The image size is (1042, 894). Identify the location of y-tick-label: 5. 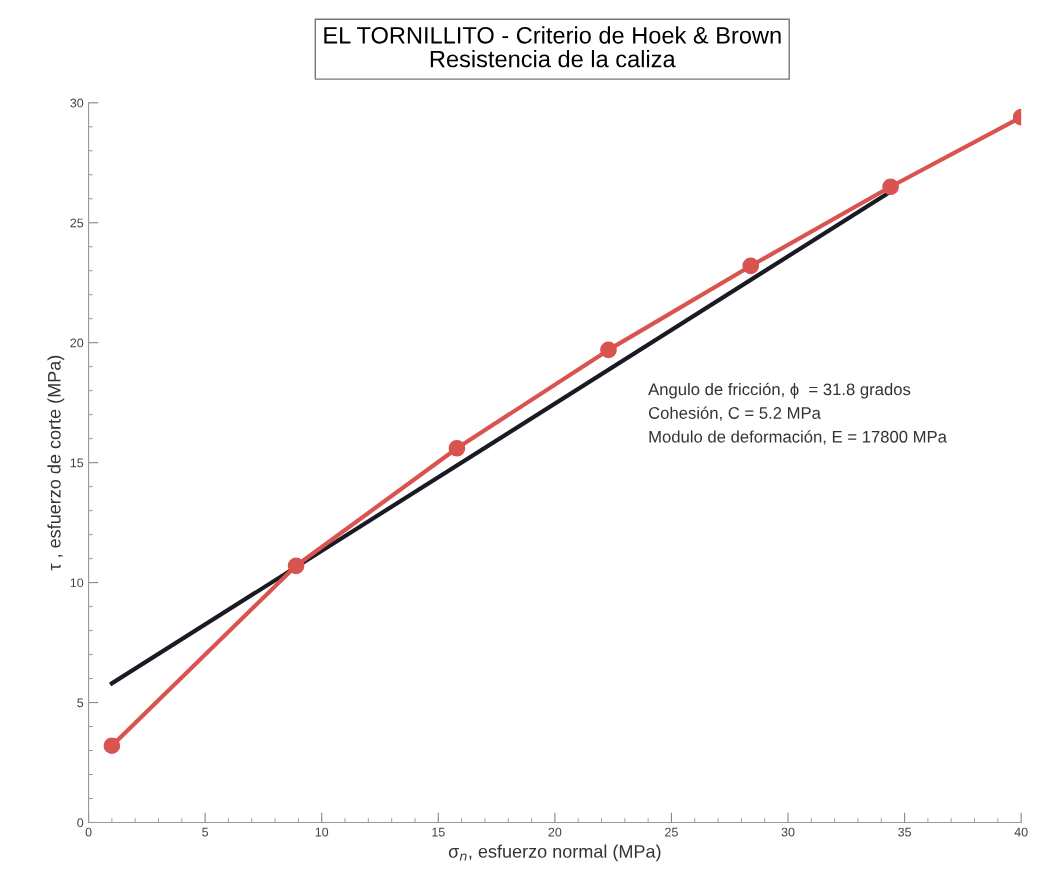
(80, 703).